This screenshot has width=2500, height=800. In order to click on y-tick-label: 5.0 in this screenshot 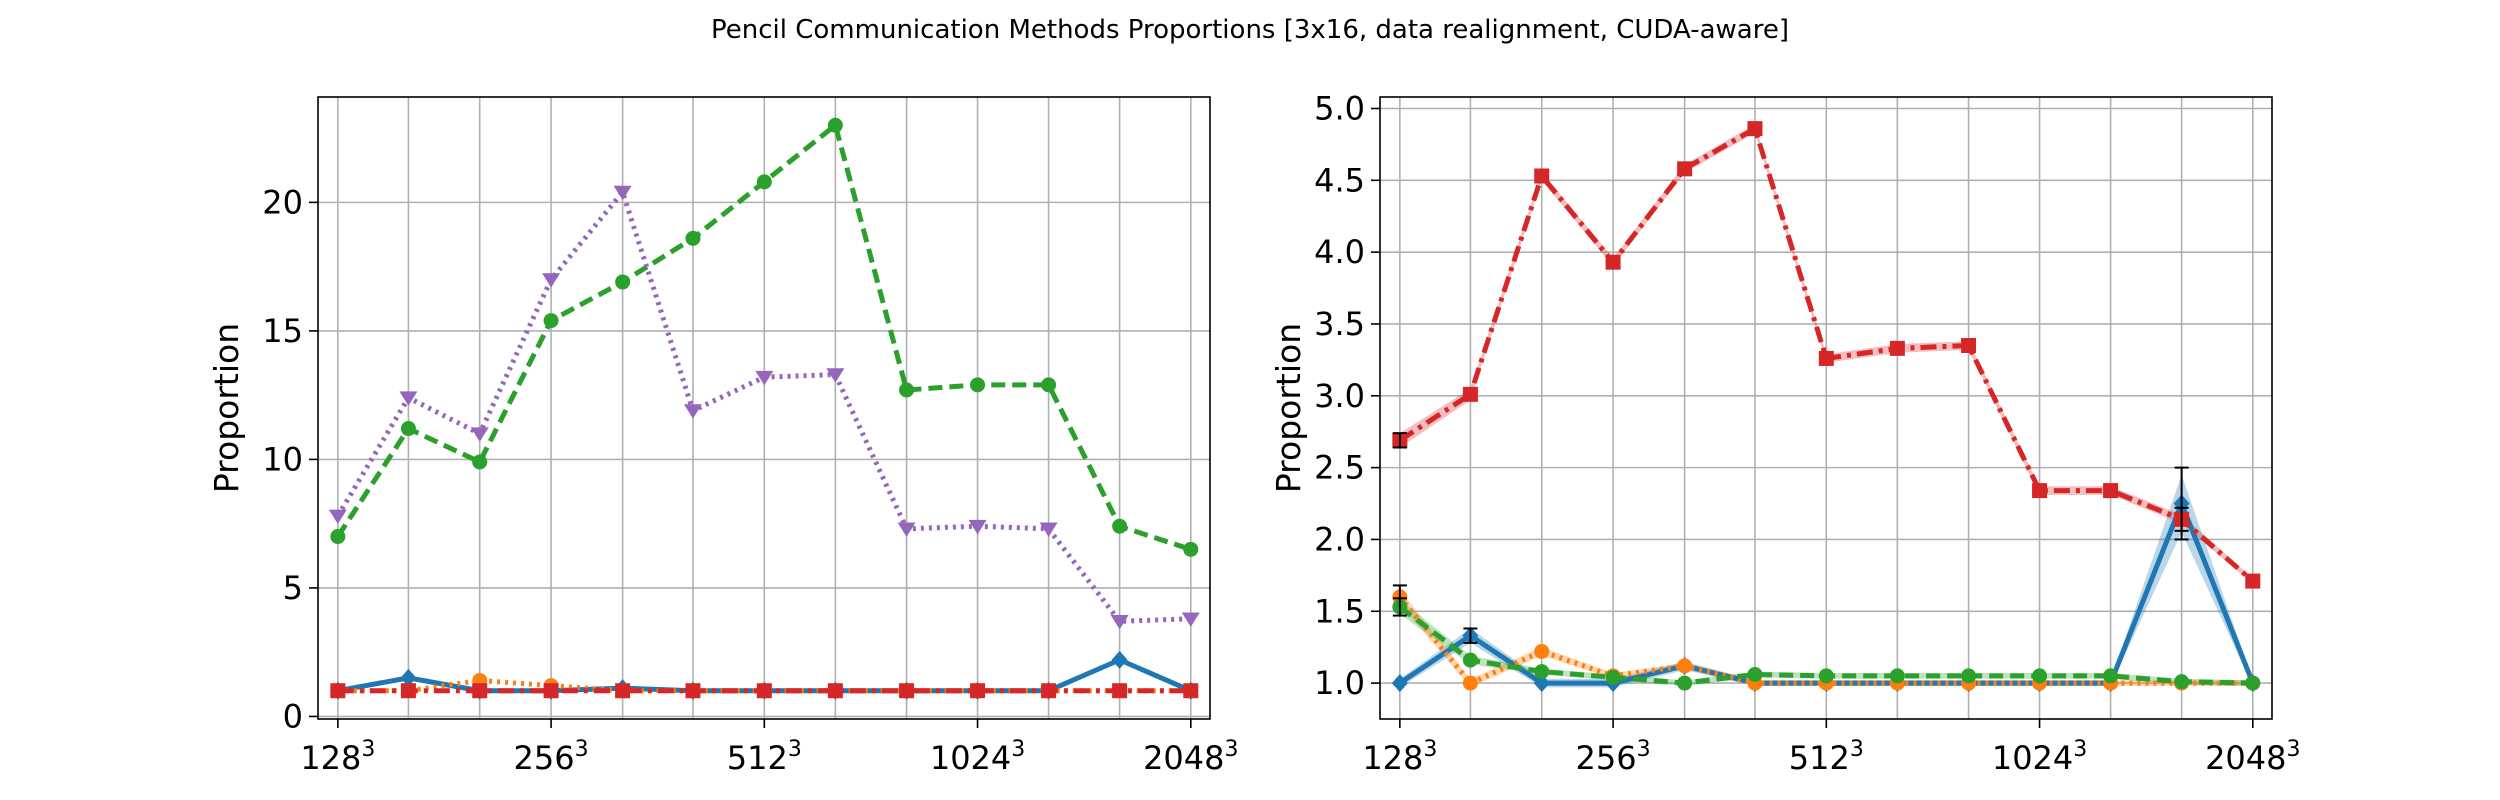, I will do `click(1339, 108)`.